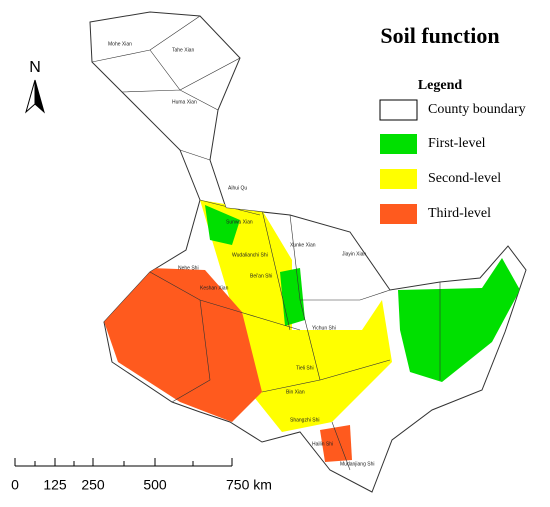  What do you see at coordinates (183, 50) in the screenshot?
I see `county-label: Tahe Xian` at bounding box center [183, 50].